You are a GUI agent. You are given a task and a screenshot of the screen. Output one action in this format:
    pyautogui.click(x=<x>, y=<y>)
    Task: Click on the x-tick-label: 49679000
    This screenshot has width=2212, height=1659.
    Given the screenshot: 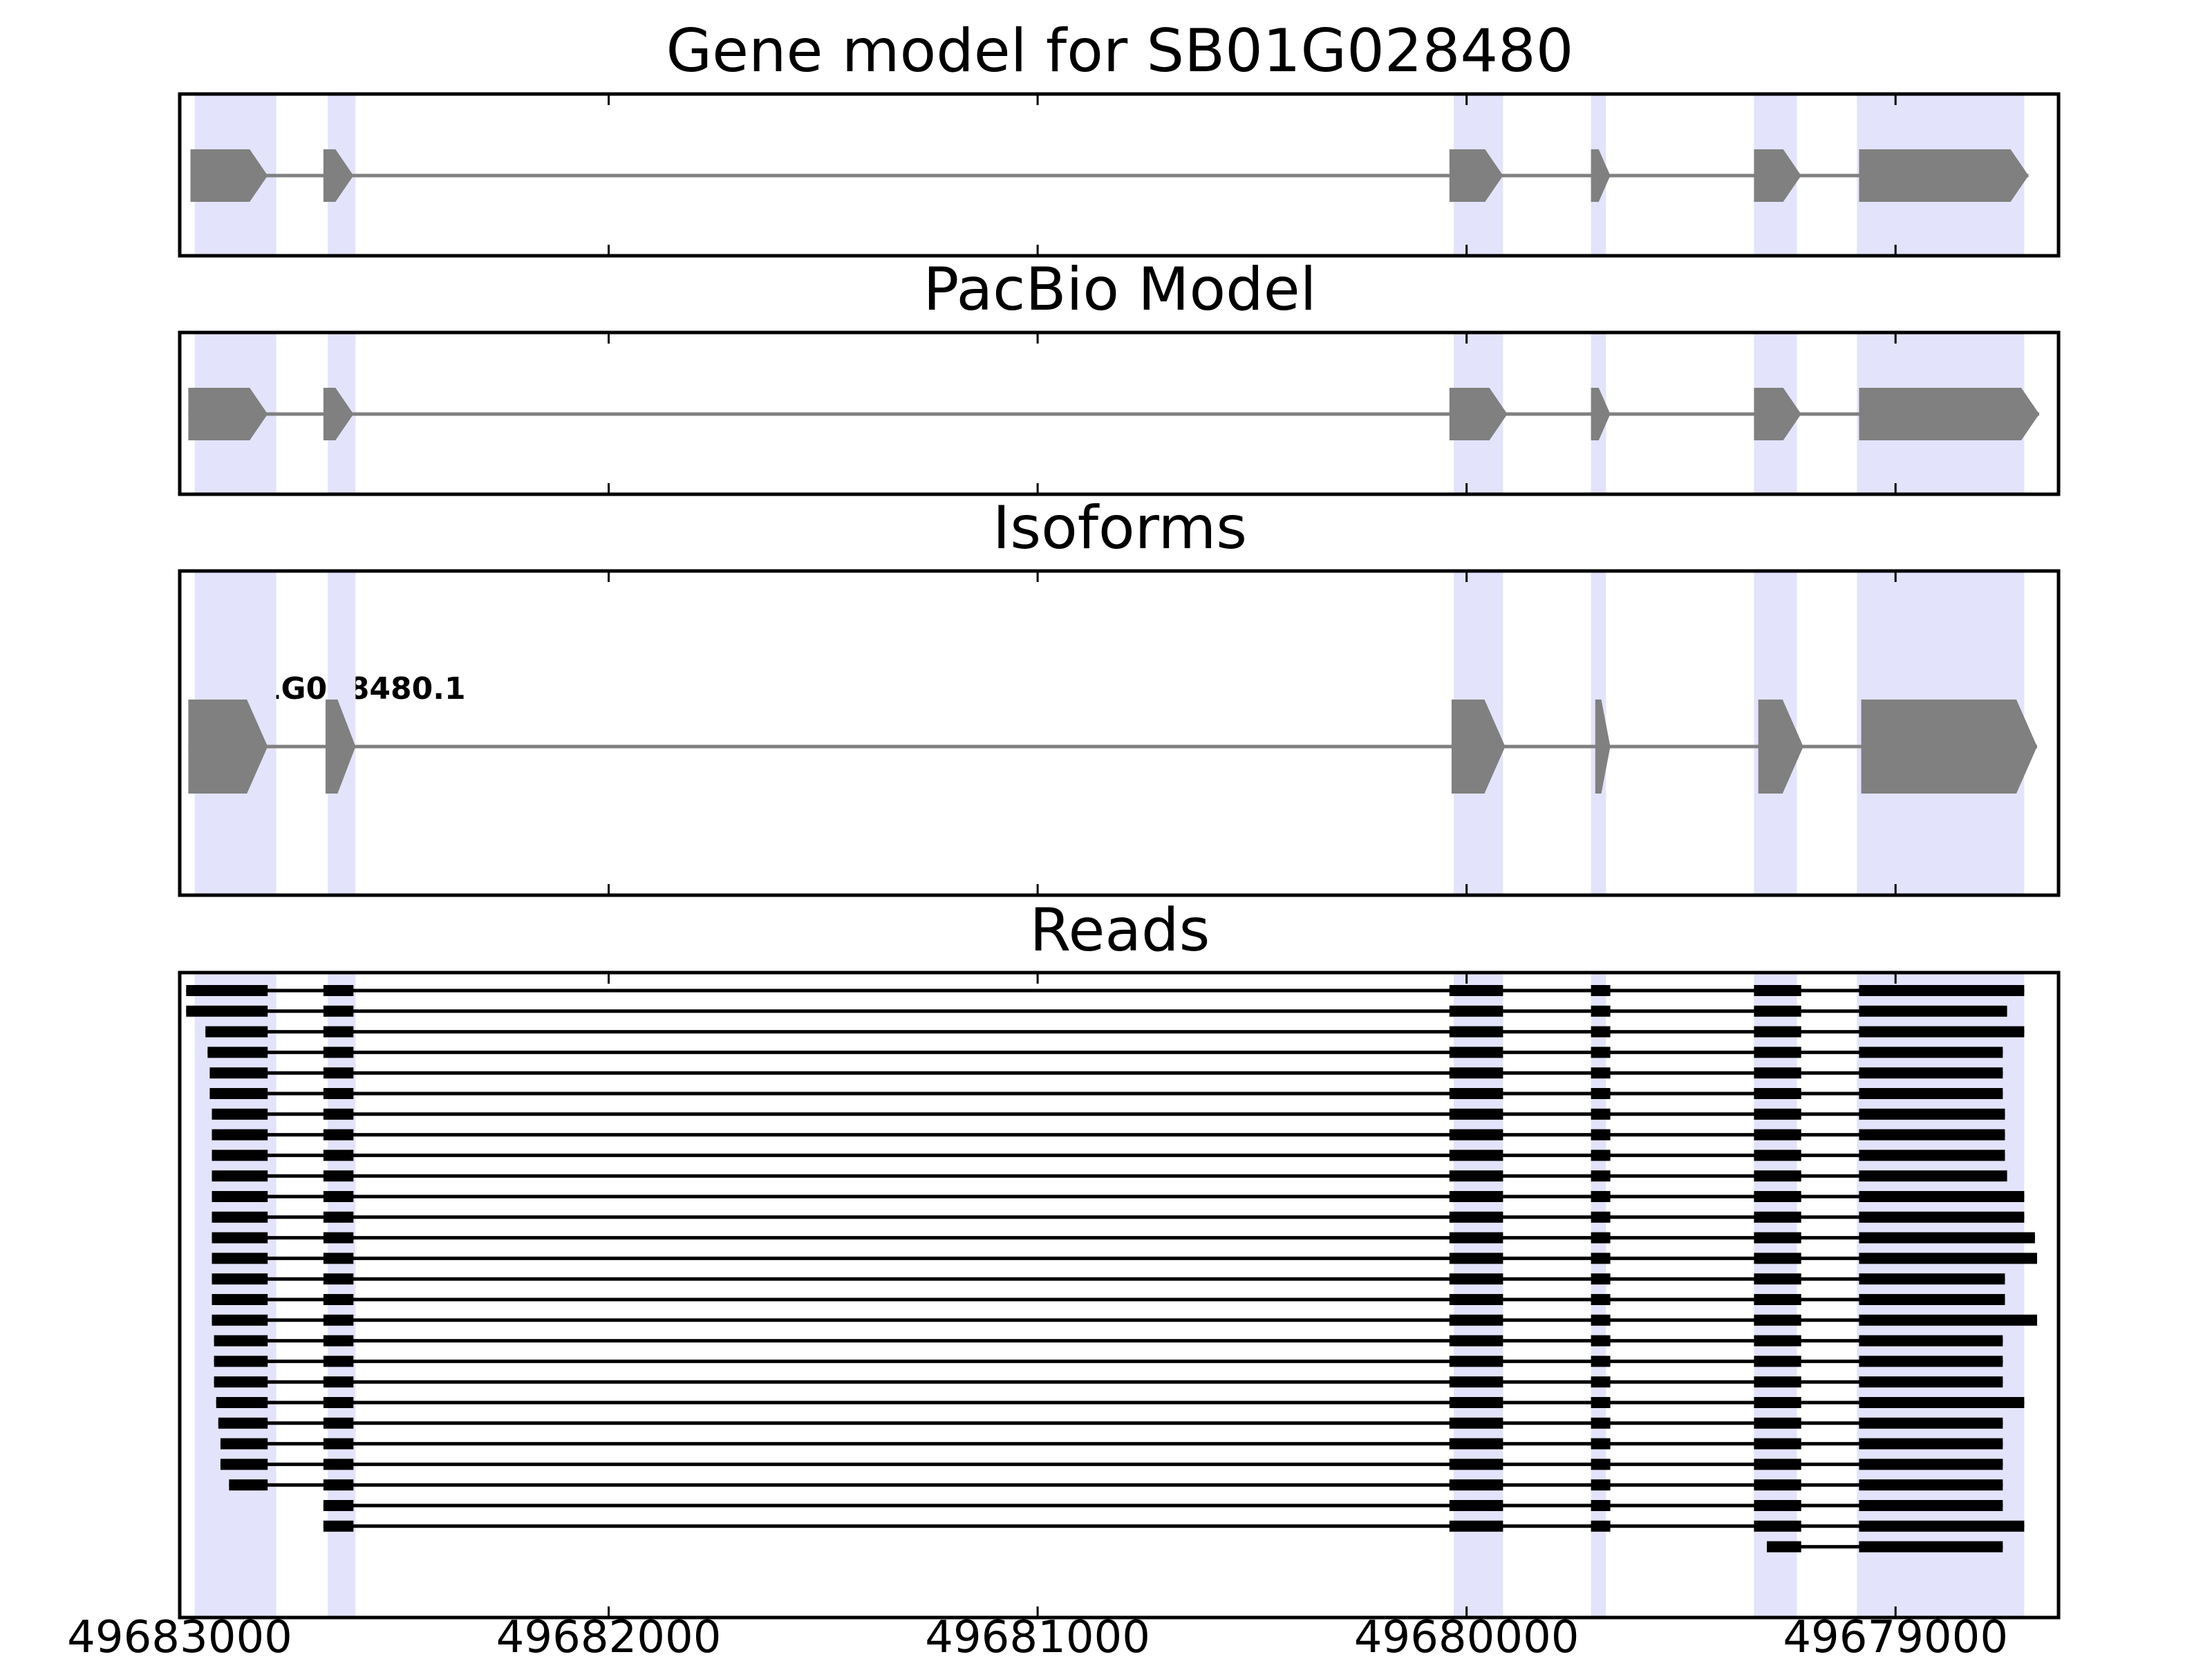 What is the action you would take?
    pyautogui.click(x=1896, y=1635)
    